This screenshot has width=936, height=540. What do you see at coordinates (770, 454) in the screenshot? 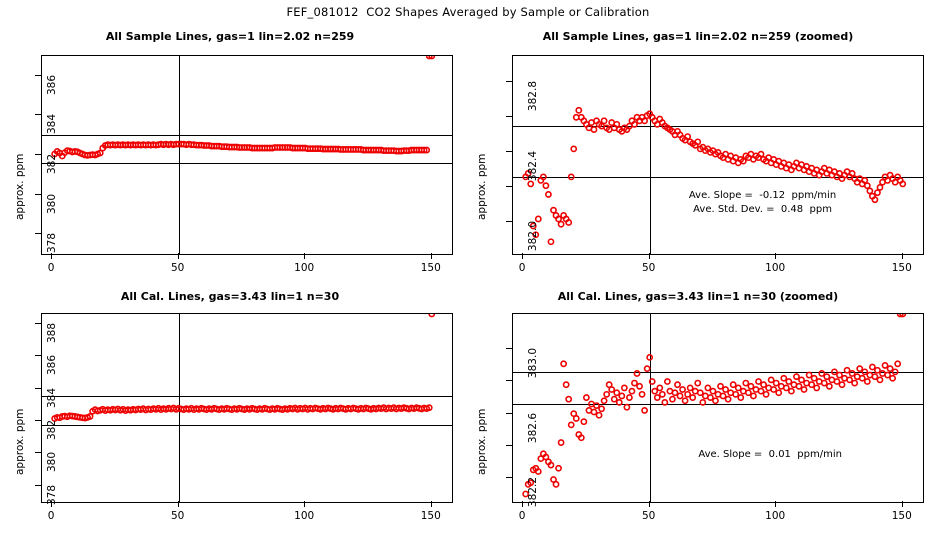
I see `annotation-0: Ave. Slope = 0.01 ppm/min` at bounding box center [770, 454].